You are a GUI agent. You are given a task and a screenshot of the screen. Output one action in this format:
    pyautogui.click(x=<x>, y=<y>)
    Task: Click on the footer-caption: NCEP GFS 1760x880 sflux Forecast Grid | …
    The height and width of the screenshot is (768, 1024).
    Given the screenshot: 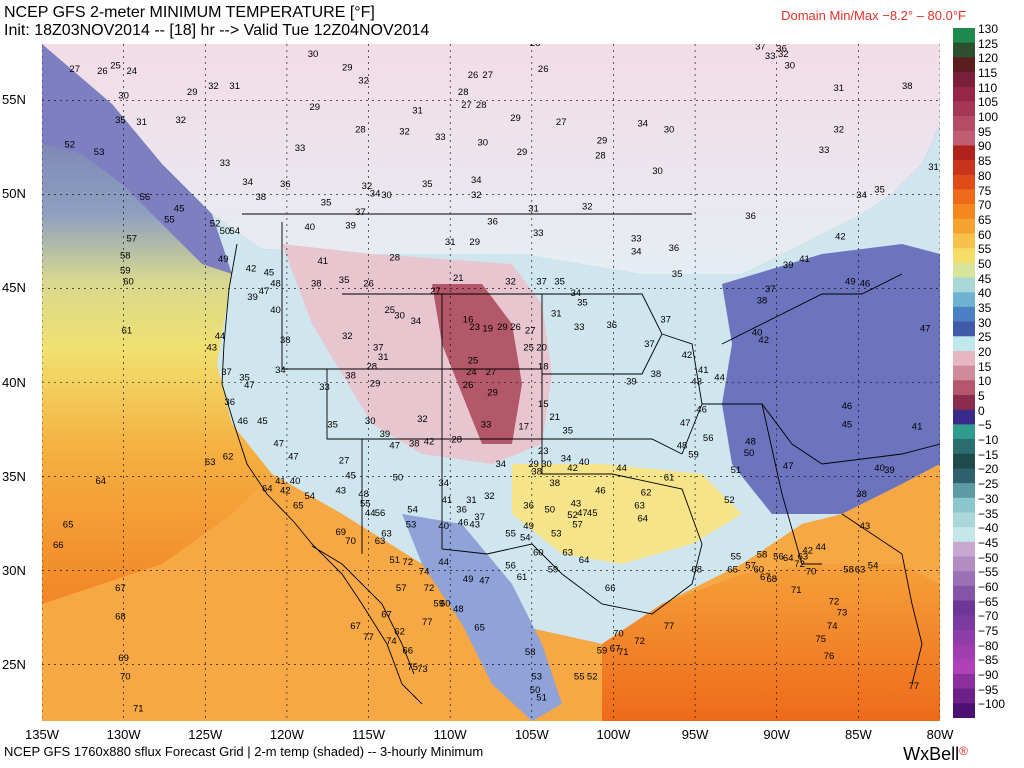 What is the action you would take?
    pyautogui.click(x=244, y=751)
    